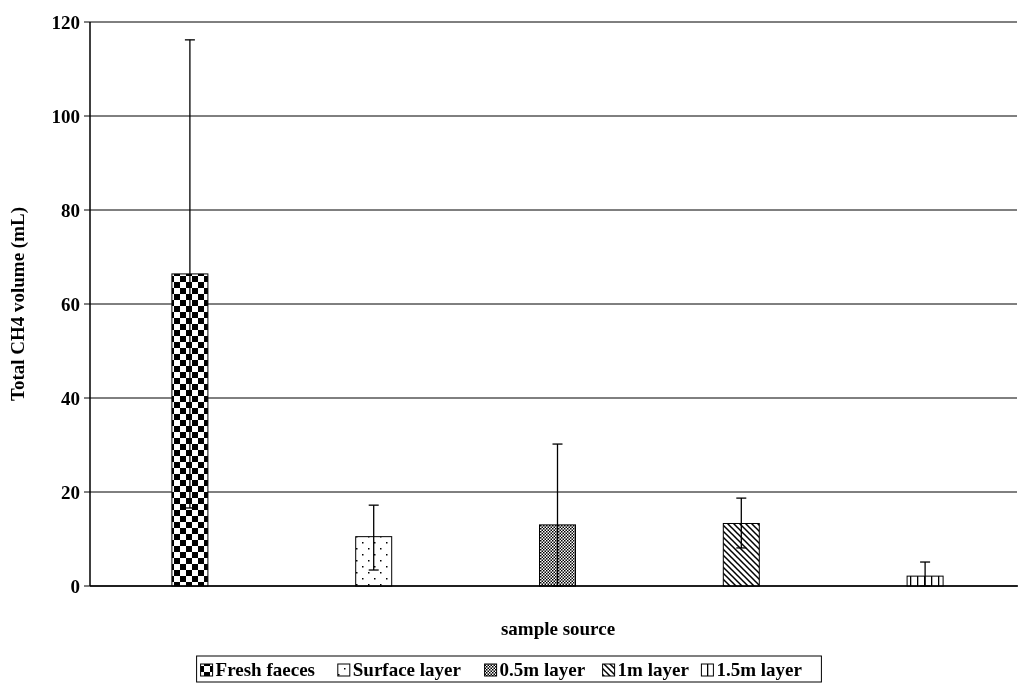 This screenshot has height=696, width=1018. What do you see at coordinates (70, 210) in the screenshot?
I see `y-tick-label: 80` at bounding box center [70, 210].